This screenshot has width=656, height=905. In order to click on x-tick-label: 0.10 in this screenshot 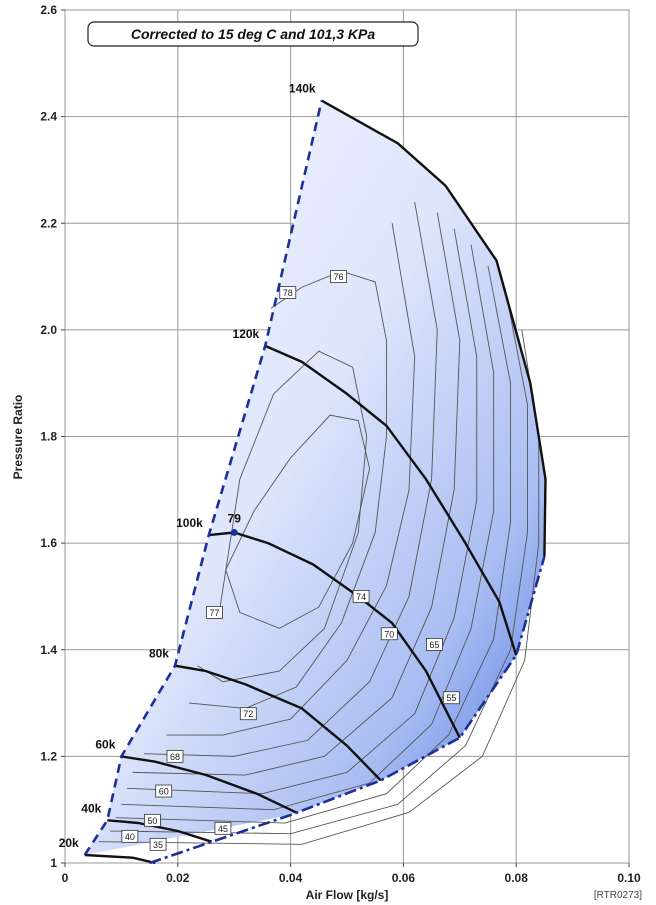, I will do `click(629, 878)`.